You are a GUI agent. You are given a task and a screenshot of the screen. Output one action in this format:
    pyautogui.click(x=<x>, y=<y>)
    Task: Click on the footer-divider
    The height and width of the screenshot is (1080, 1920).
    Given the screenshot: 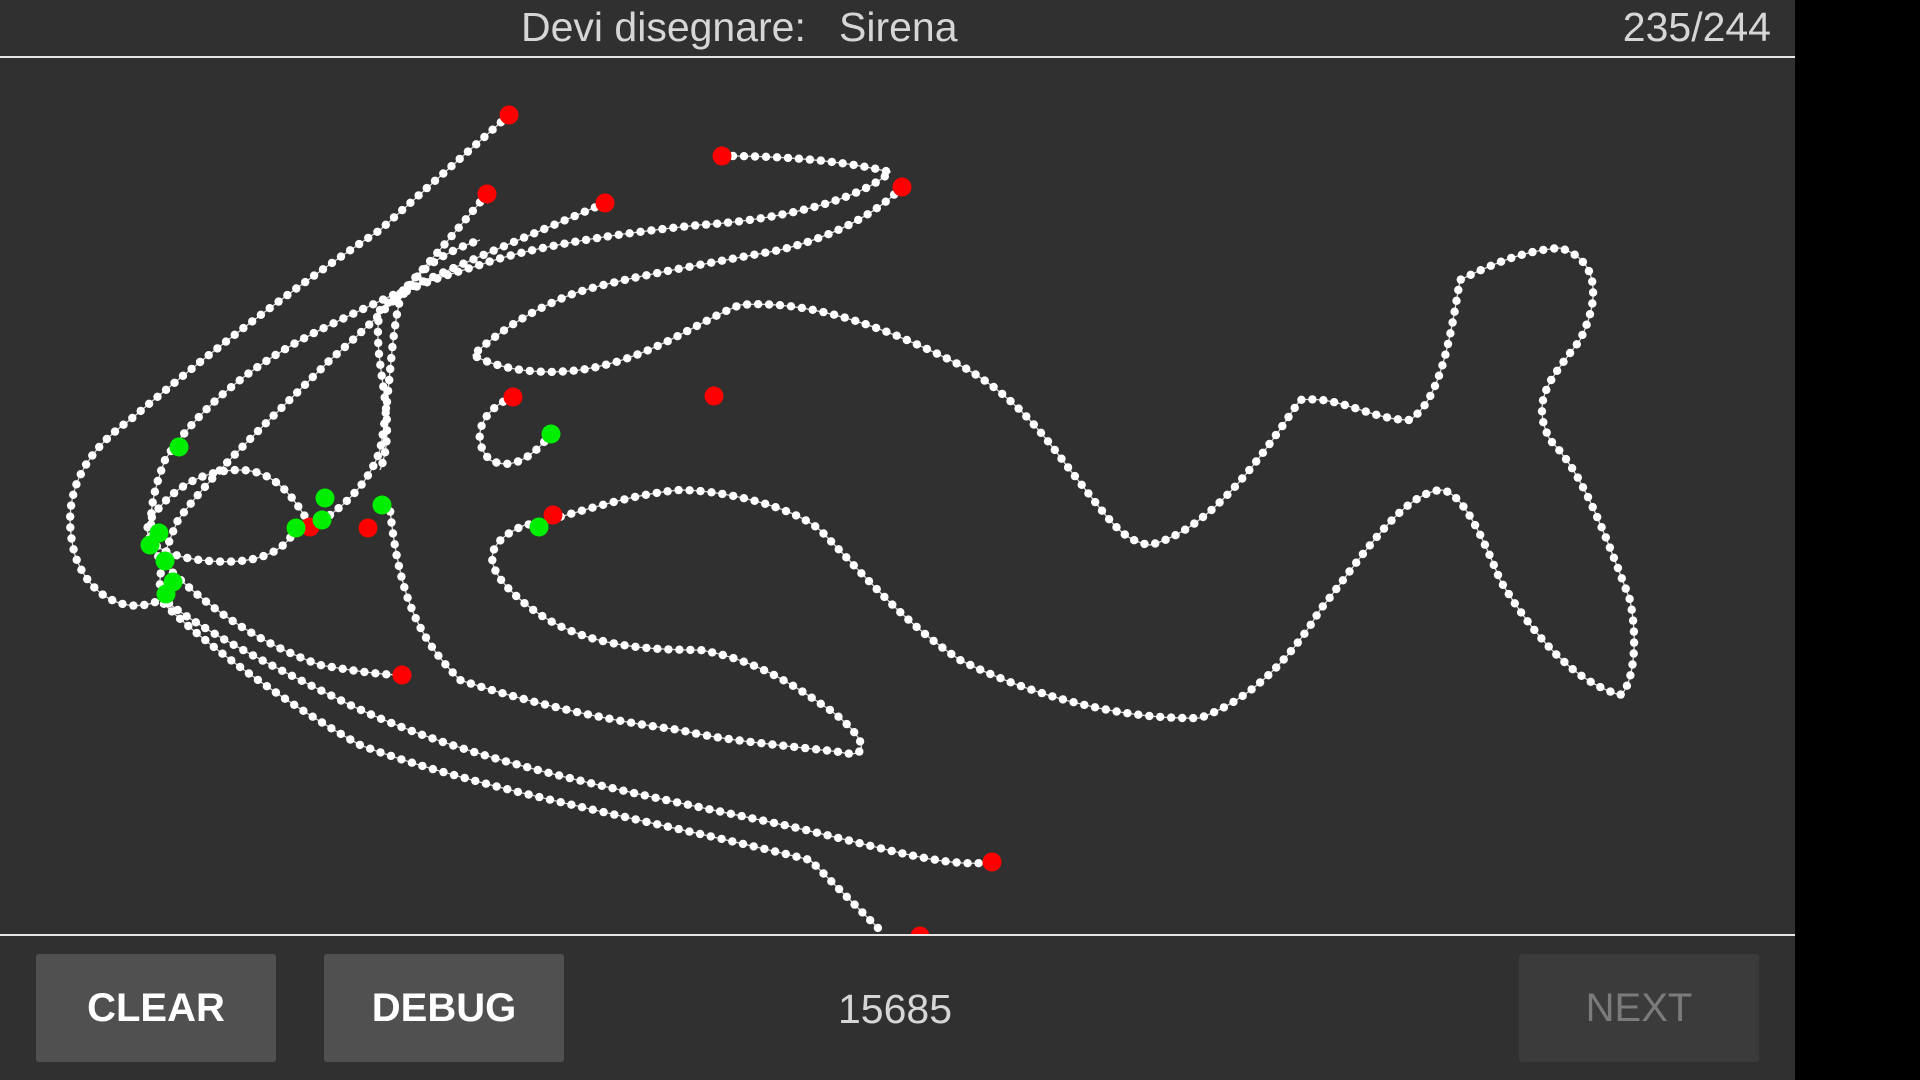 What is the action you would take?
    pyautogui.click(x=897, y=935)
    